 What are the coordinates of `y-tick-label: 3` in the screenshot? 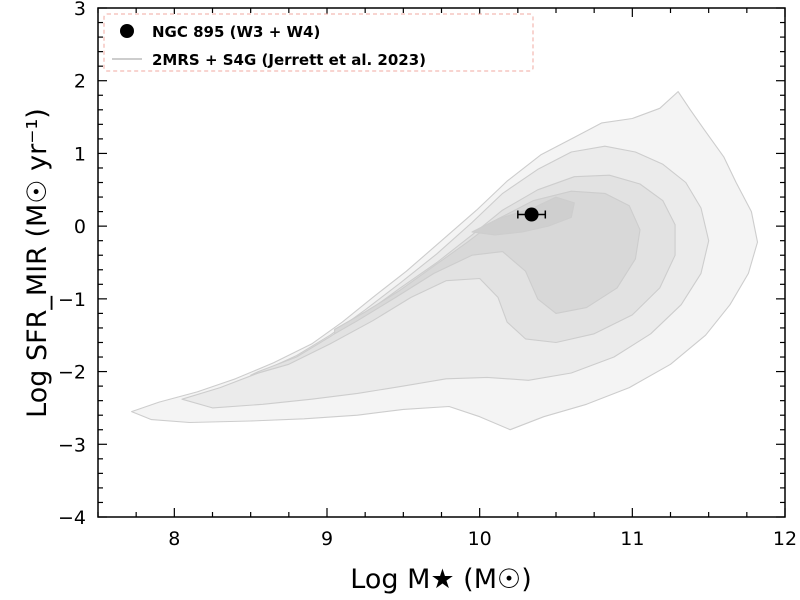 It's located at (80, 10).